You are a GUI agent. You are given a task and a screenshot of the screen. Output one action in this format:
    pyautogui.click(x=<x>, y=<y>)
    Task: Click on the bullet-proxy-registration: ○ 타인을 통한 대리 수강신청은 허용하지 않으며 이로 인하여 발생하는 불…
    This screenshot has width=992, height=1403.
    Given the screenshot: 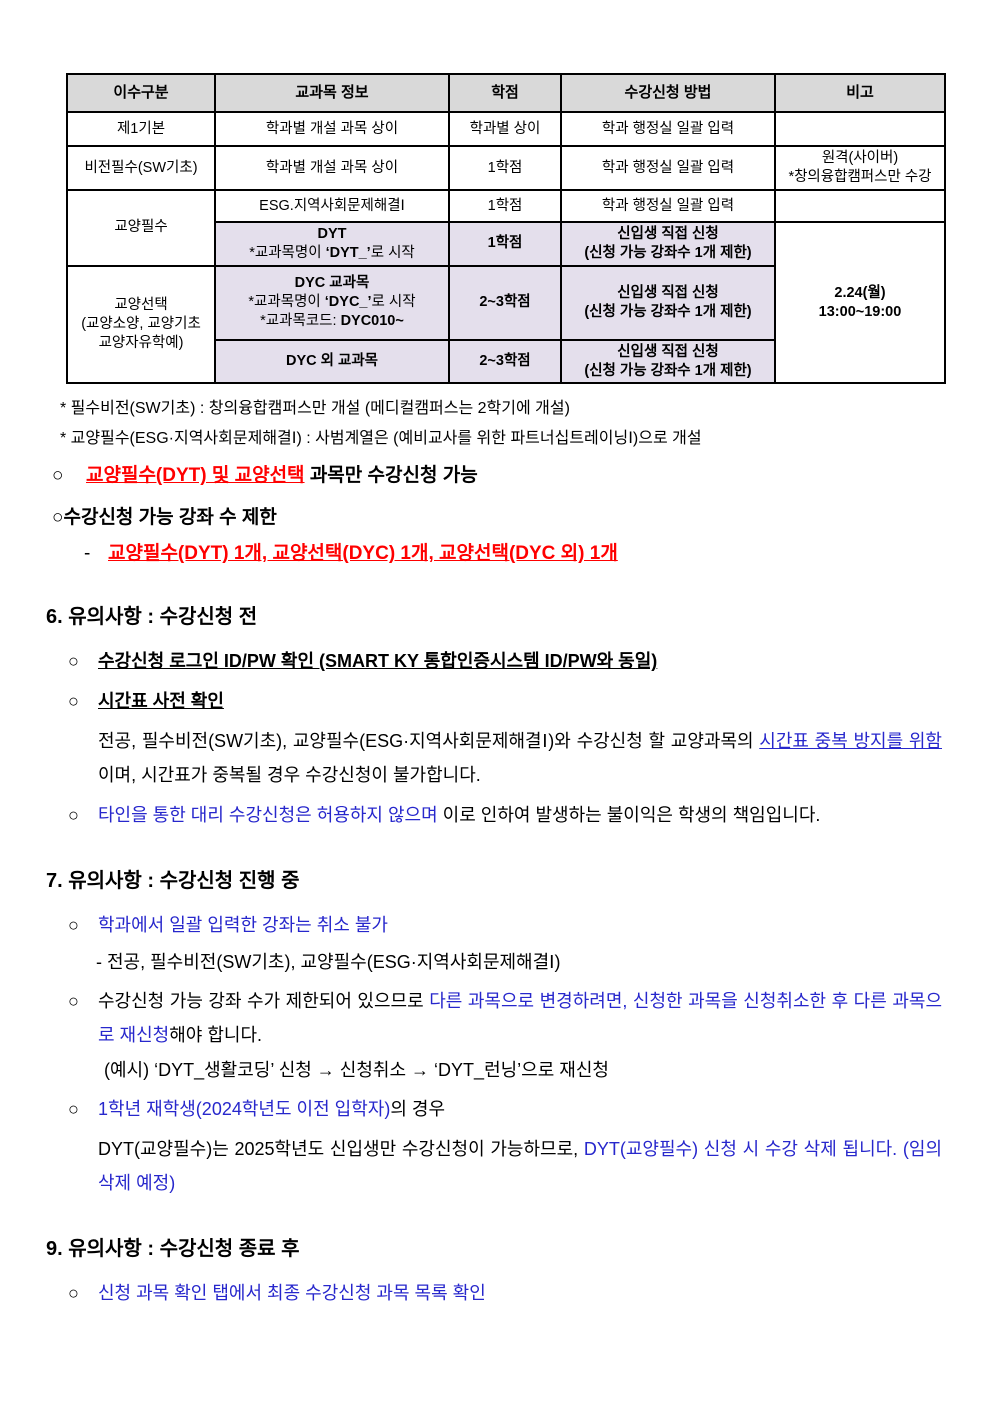 What is the action you would take?
    pyautogui.click(x=505, y=815)
    